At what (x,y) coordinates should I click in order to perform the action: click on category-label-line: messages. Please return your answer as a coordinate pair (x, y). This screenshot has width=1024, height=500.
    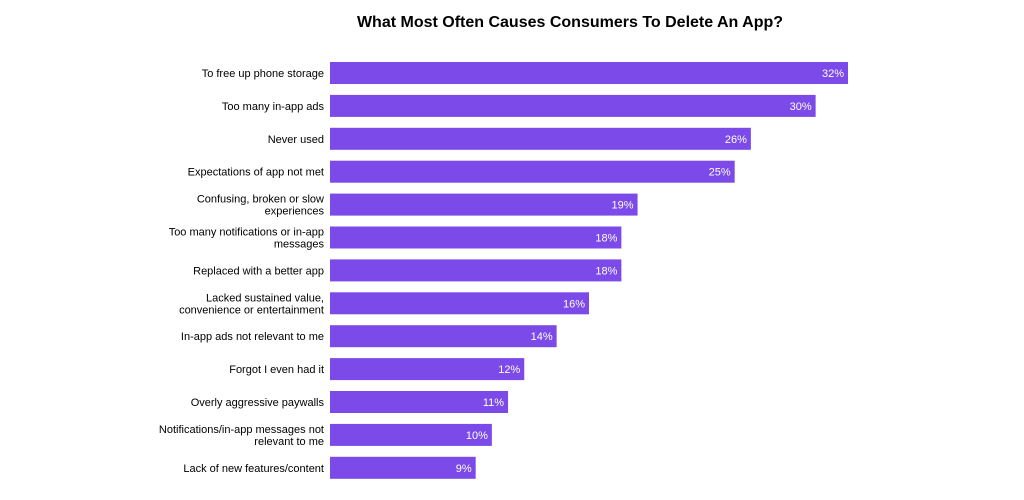
    Looking at the image, I should click on (299, 245).